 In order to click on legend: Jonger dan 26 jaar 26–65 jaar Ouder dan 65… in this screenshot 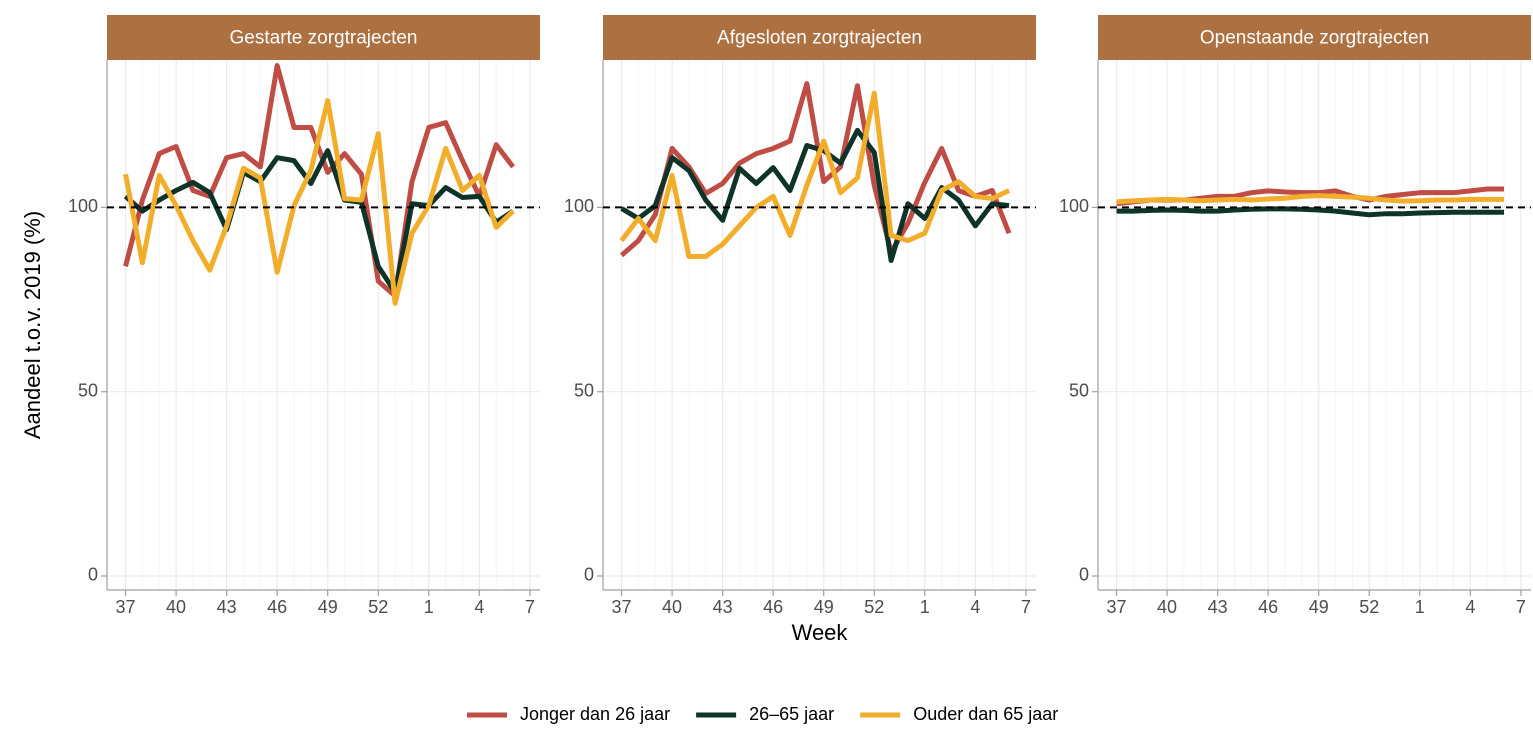, I will do `click(762, 714)`.